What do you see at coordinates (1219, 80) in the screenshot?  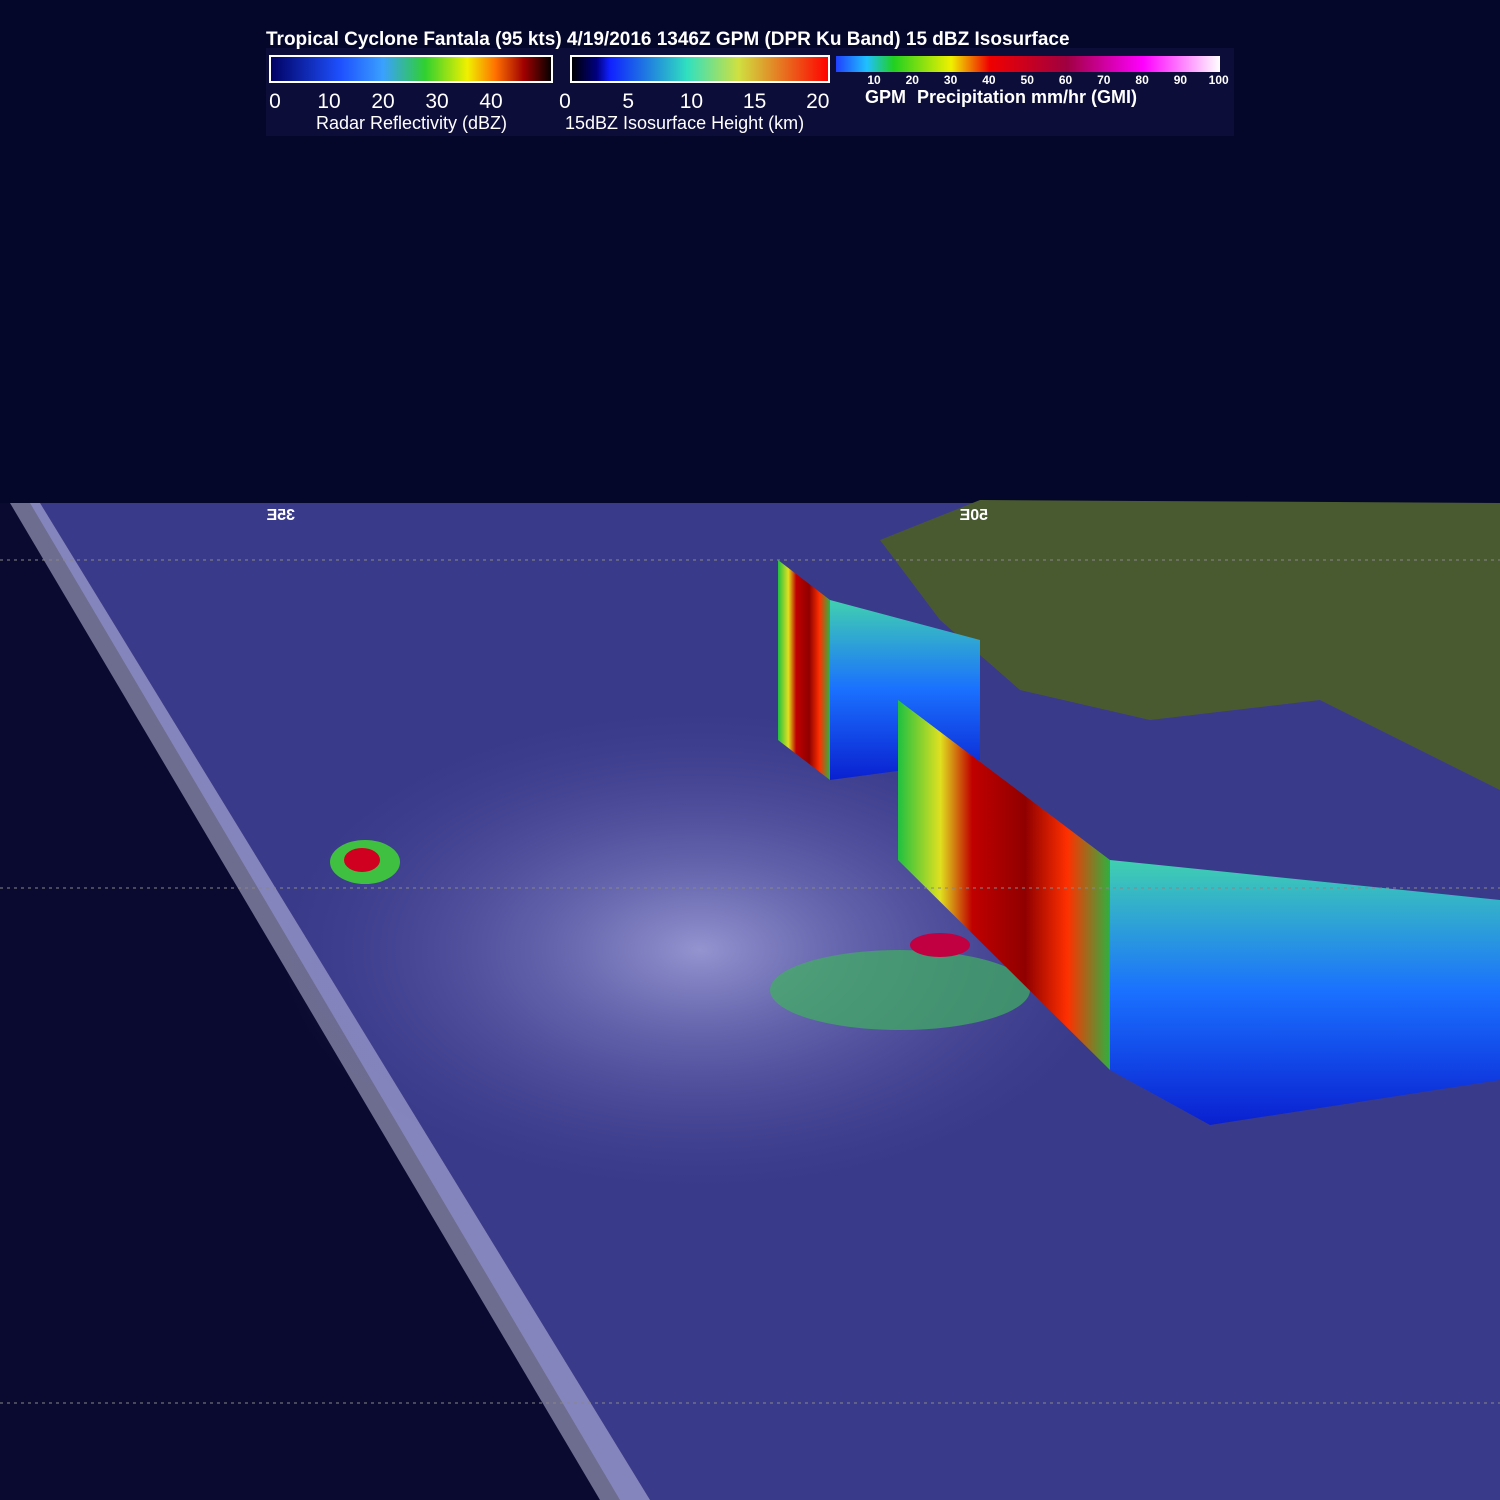 I see `tick-label: 100` at bounding box center [1219, 80].